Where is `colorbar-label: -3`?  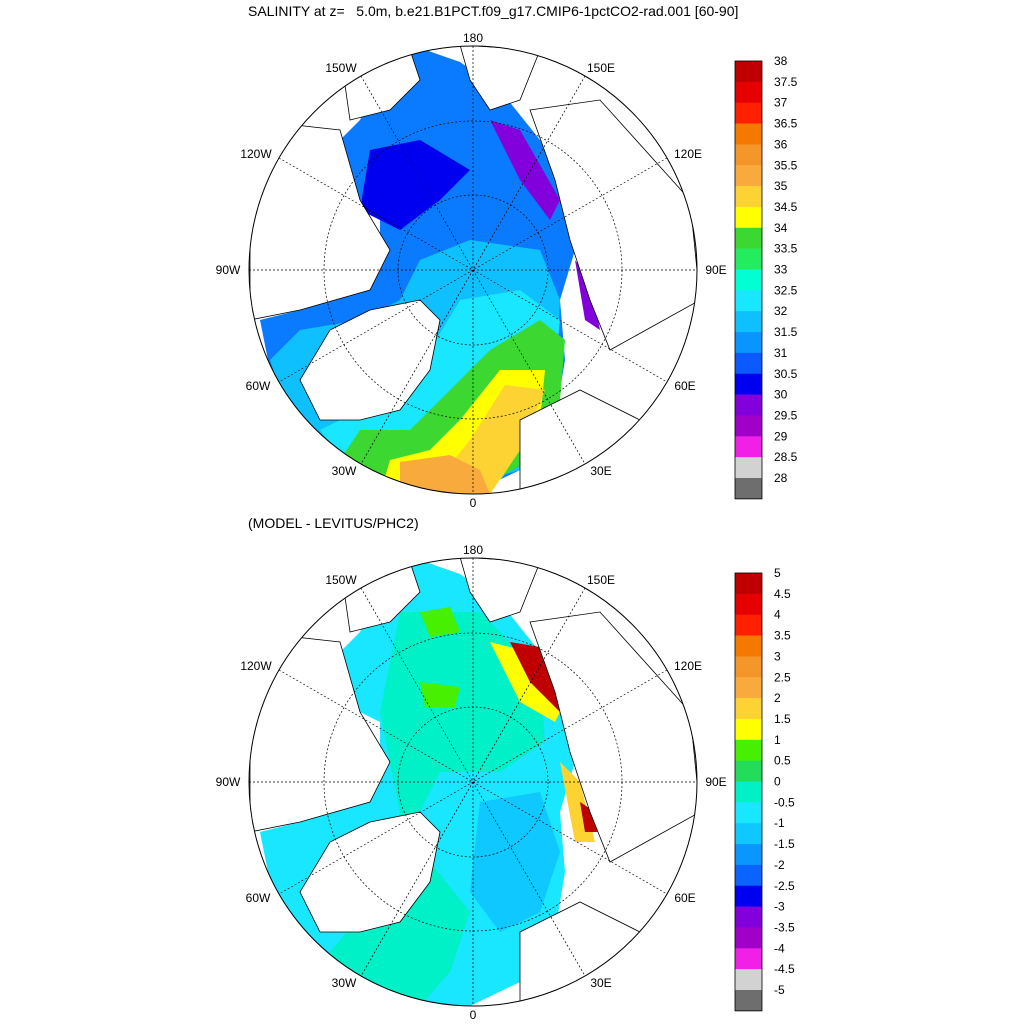 colorbar-label: -3 is located at coordinates (779, 907).